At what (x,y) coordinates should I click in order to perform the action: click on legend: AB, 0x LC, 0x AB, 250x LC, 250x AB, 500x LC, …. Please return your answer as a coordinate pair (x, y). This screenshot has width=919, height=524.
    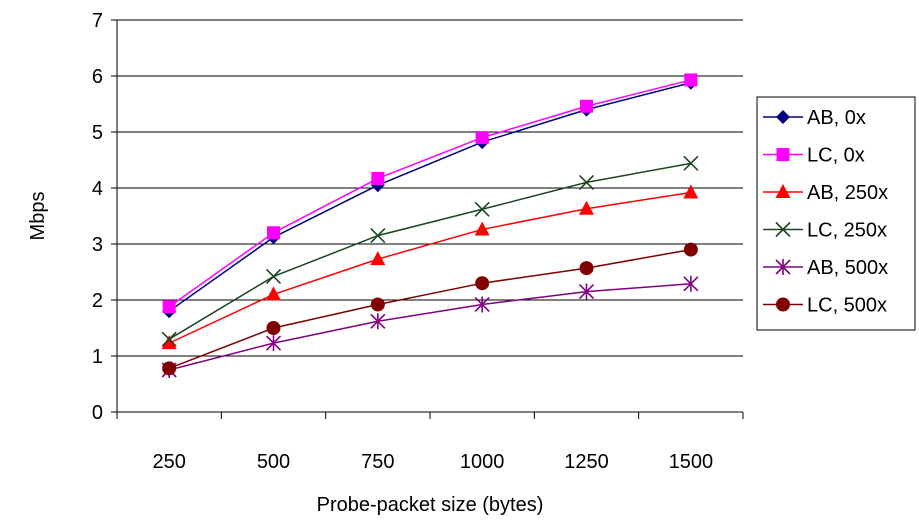
    Looking at the image, I should click on (836, 213).